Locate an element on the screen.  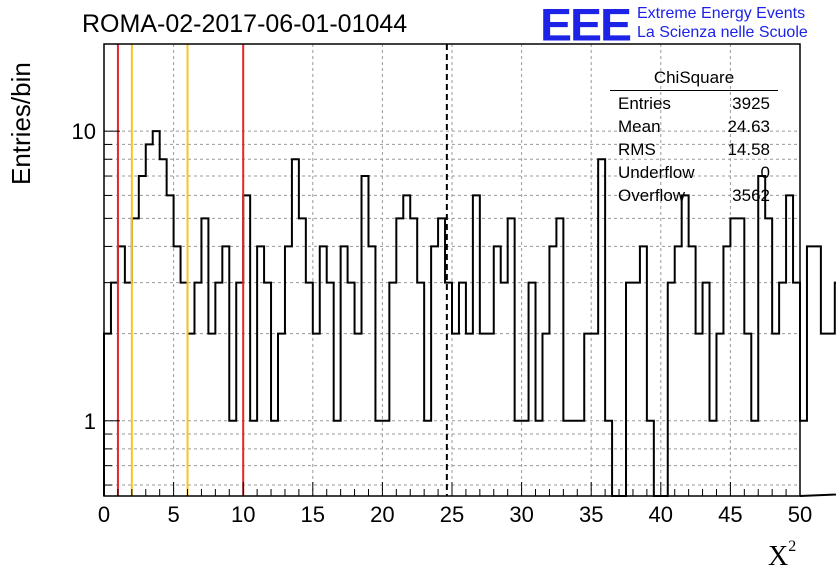
stats-value: 3562 is located at coordinates (751, 195).